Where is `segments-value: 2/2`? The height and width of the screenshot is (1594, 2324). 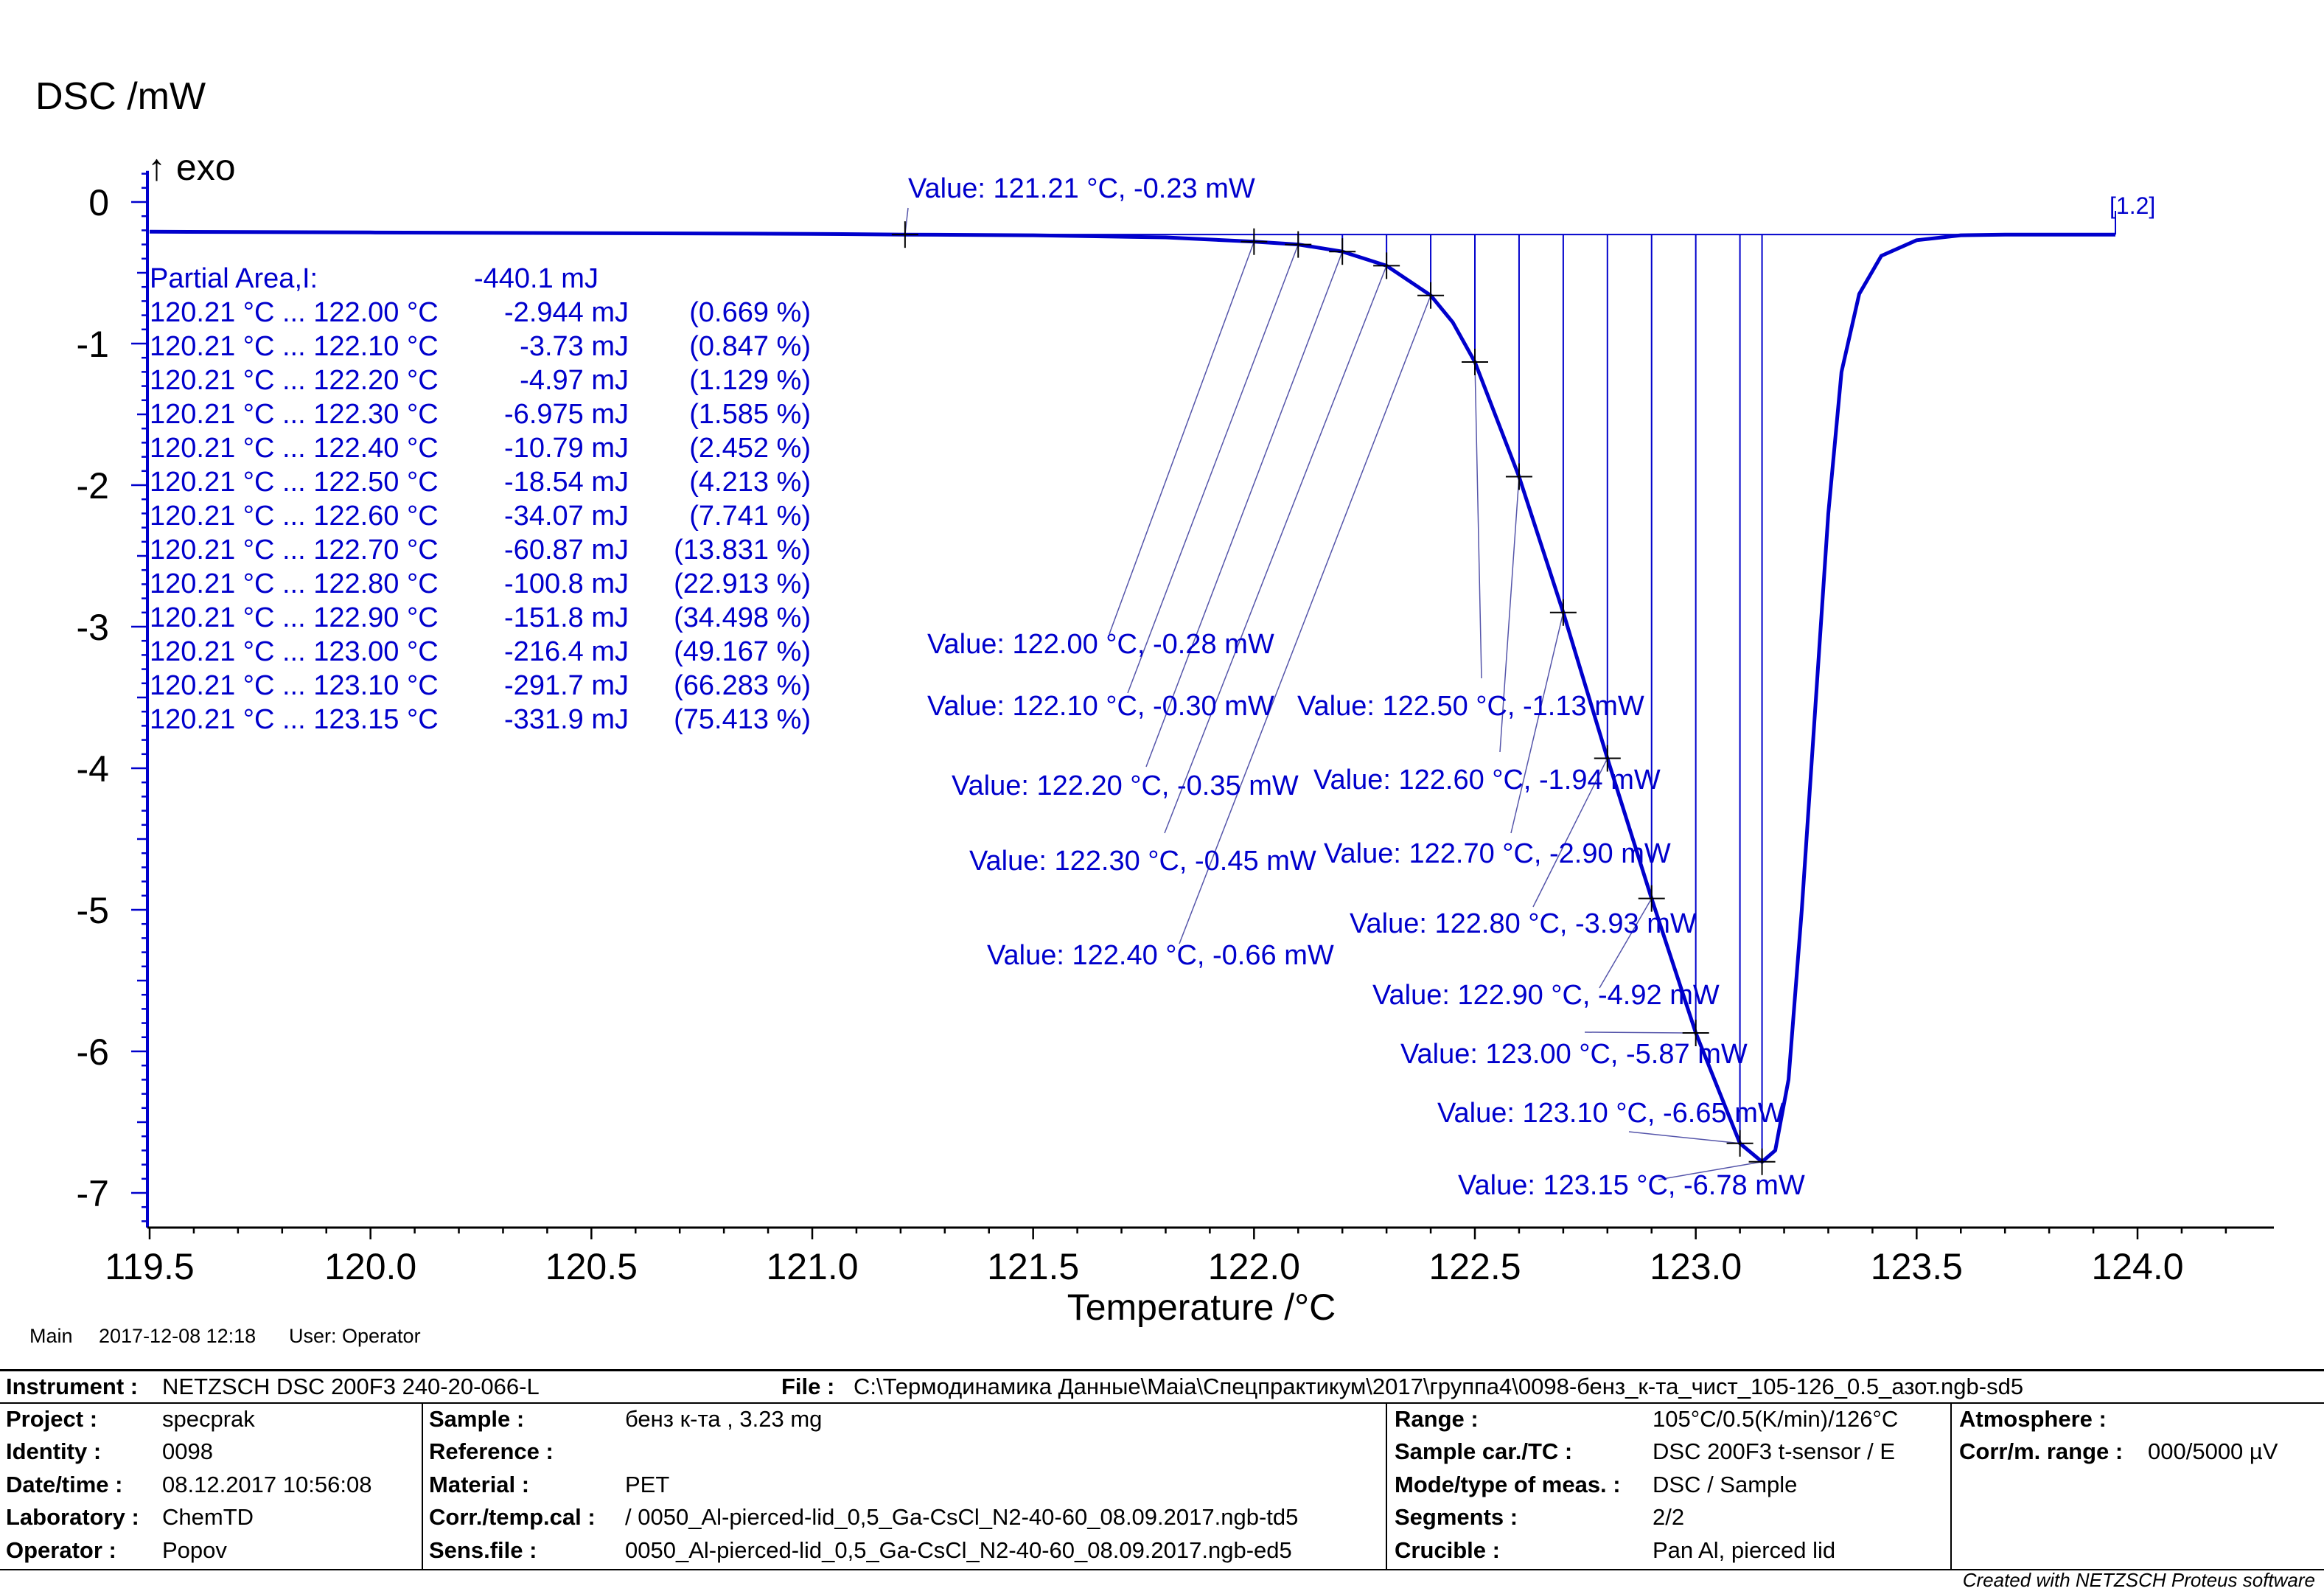
segments-value: 2/2 is located at coordinates (1669, 1517).